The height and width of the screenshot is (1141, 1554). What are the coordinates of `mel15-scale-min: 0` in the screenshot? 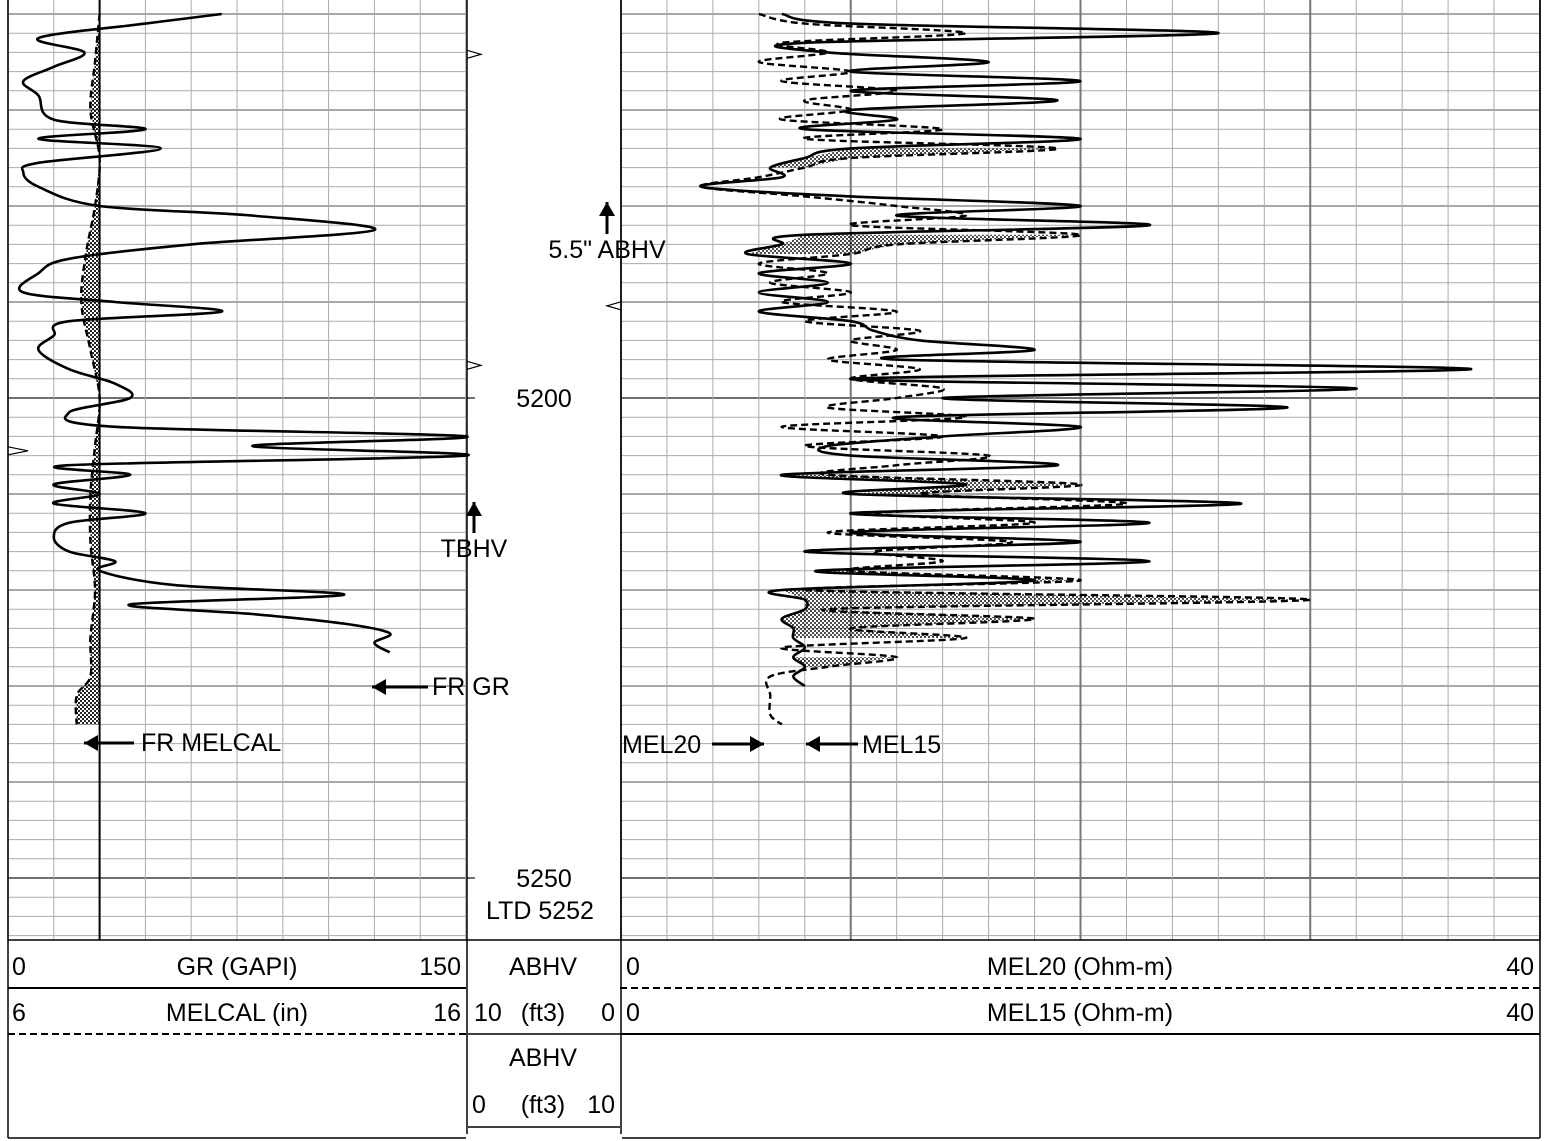 It's located at (633, 1013).